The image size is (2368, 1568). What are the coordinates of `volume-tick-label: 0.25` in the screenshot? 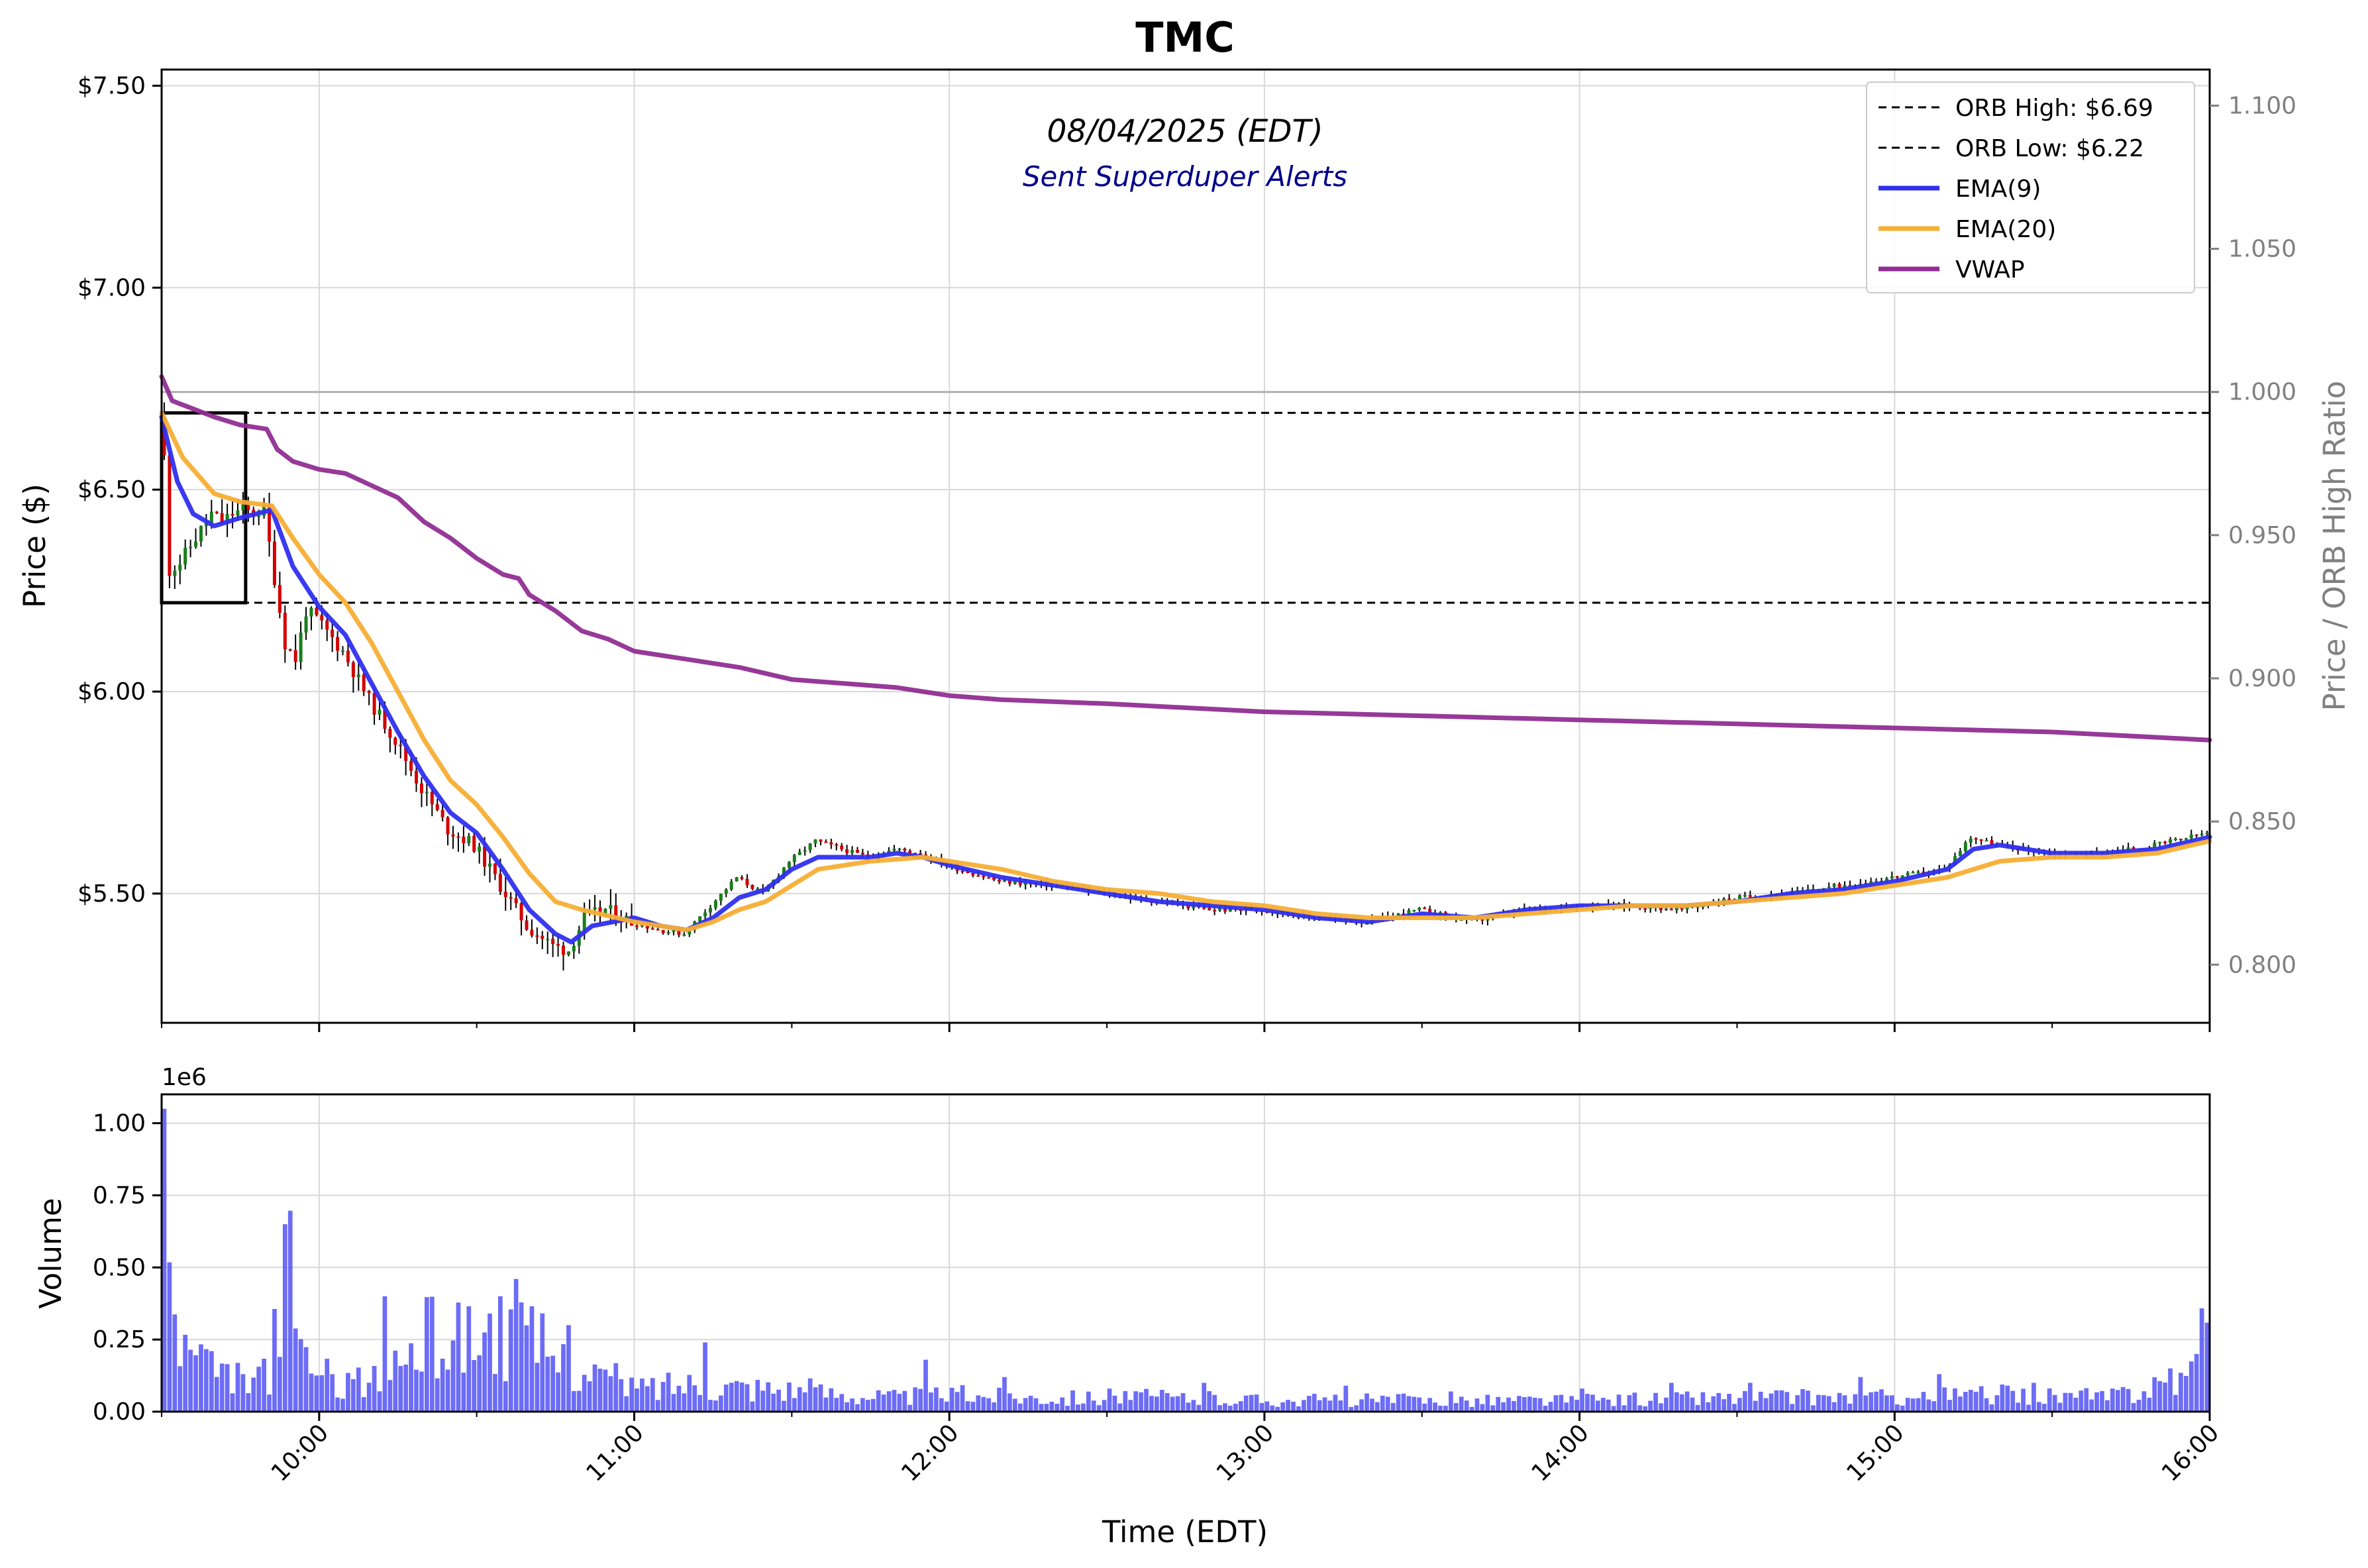 It's located at (120, 1339).